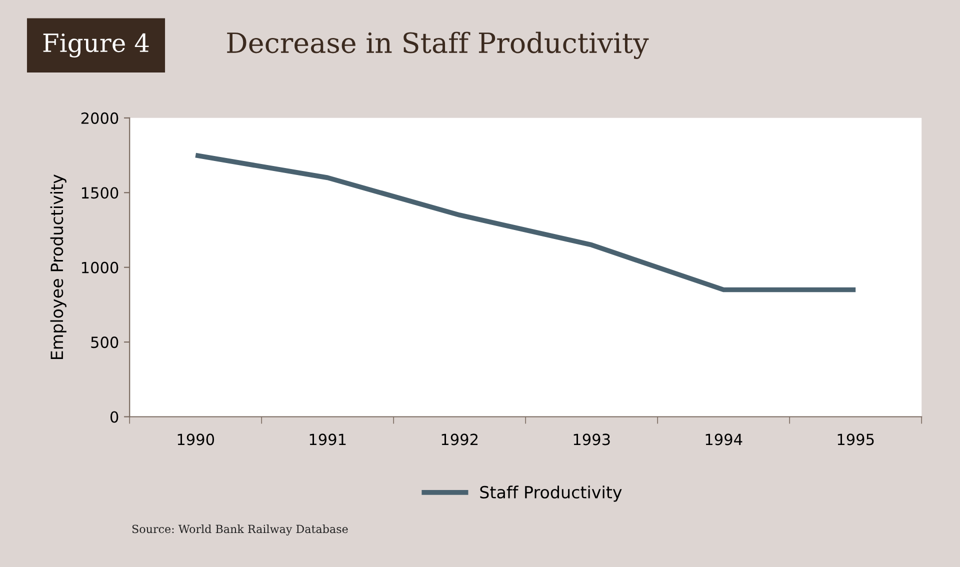 The width and height of the screenshot is (960, 567). What do you see at coordinates (551, 494) in the screenshot?
I see `legend-label: Staff Productivity` at bounding box center [551, 494].